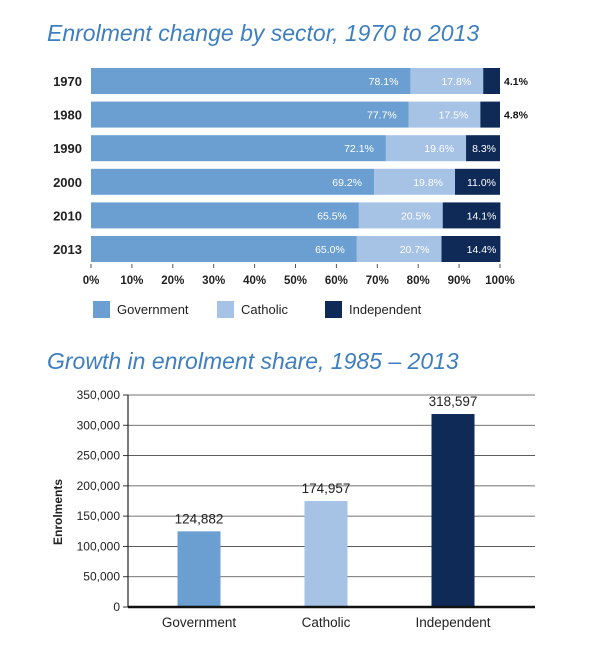 The width and height of the screenshot is (611, 651). Describe the element at coordinates (99, 546) in the screenshot. I see `y-tick-label: 100,000` at that location.